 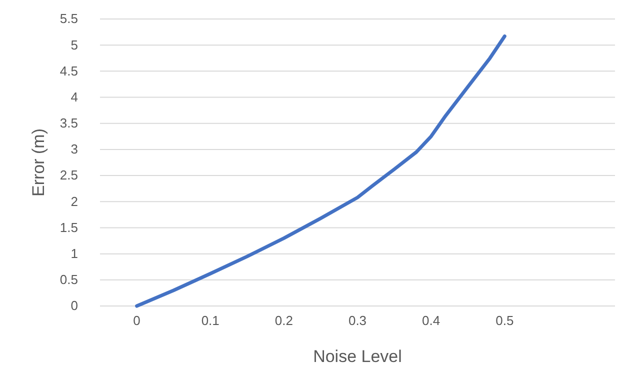 What do you see at coordinates (69, 175) in the screenshot?
I see `y-tick-label: 2.5` at bounding box center [69, 175].